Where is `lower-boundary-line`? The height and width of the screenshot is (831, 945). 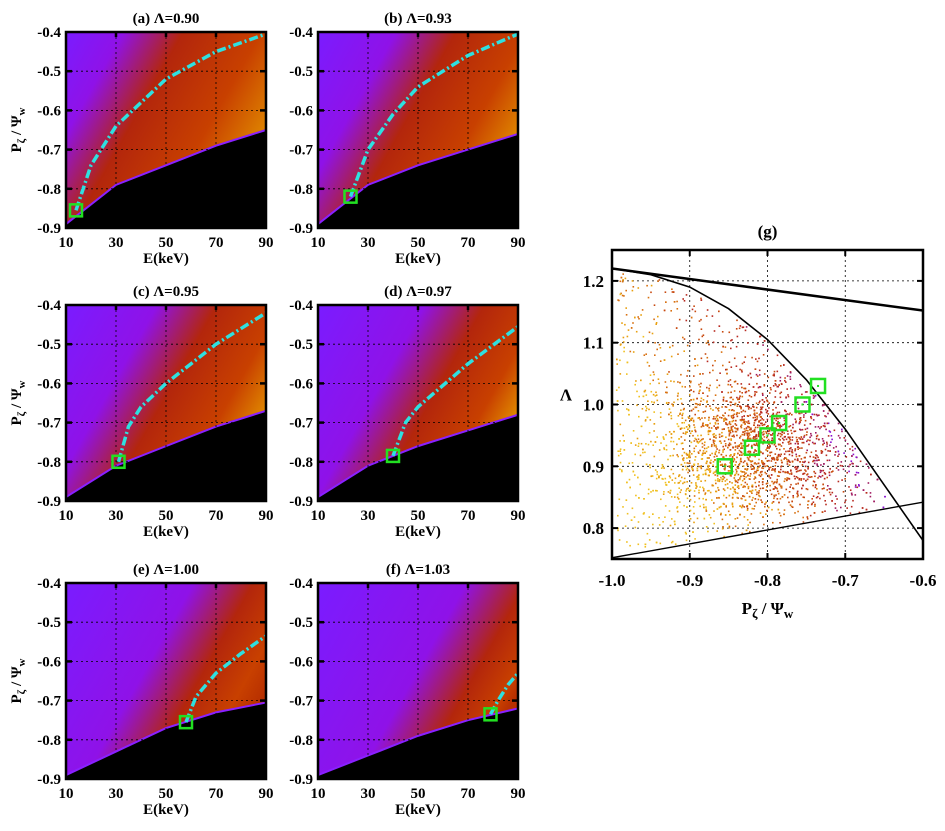
lower-boundary-line is located at coordinates (767, 530).